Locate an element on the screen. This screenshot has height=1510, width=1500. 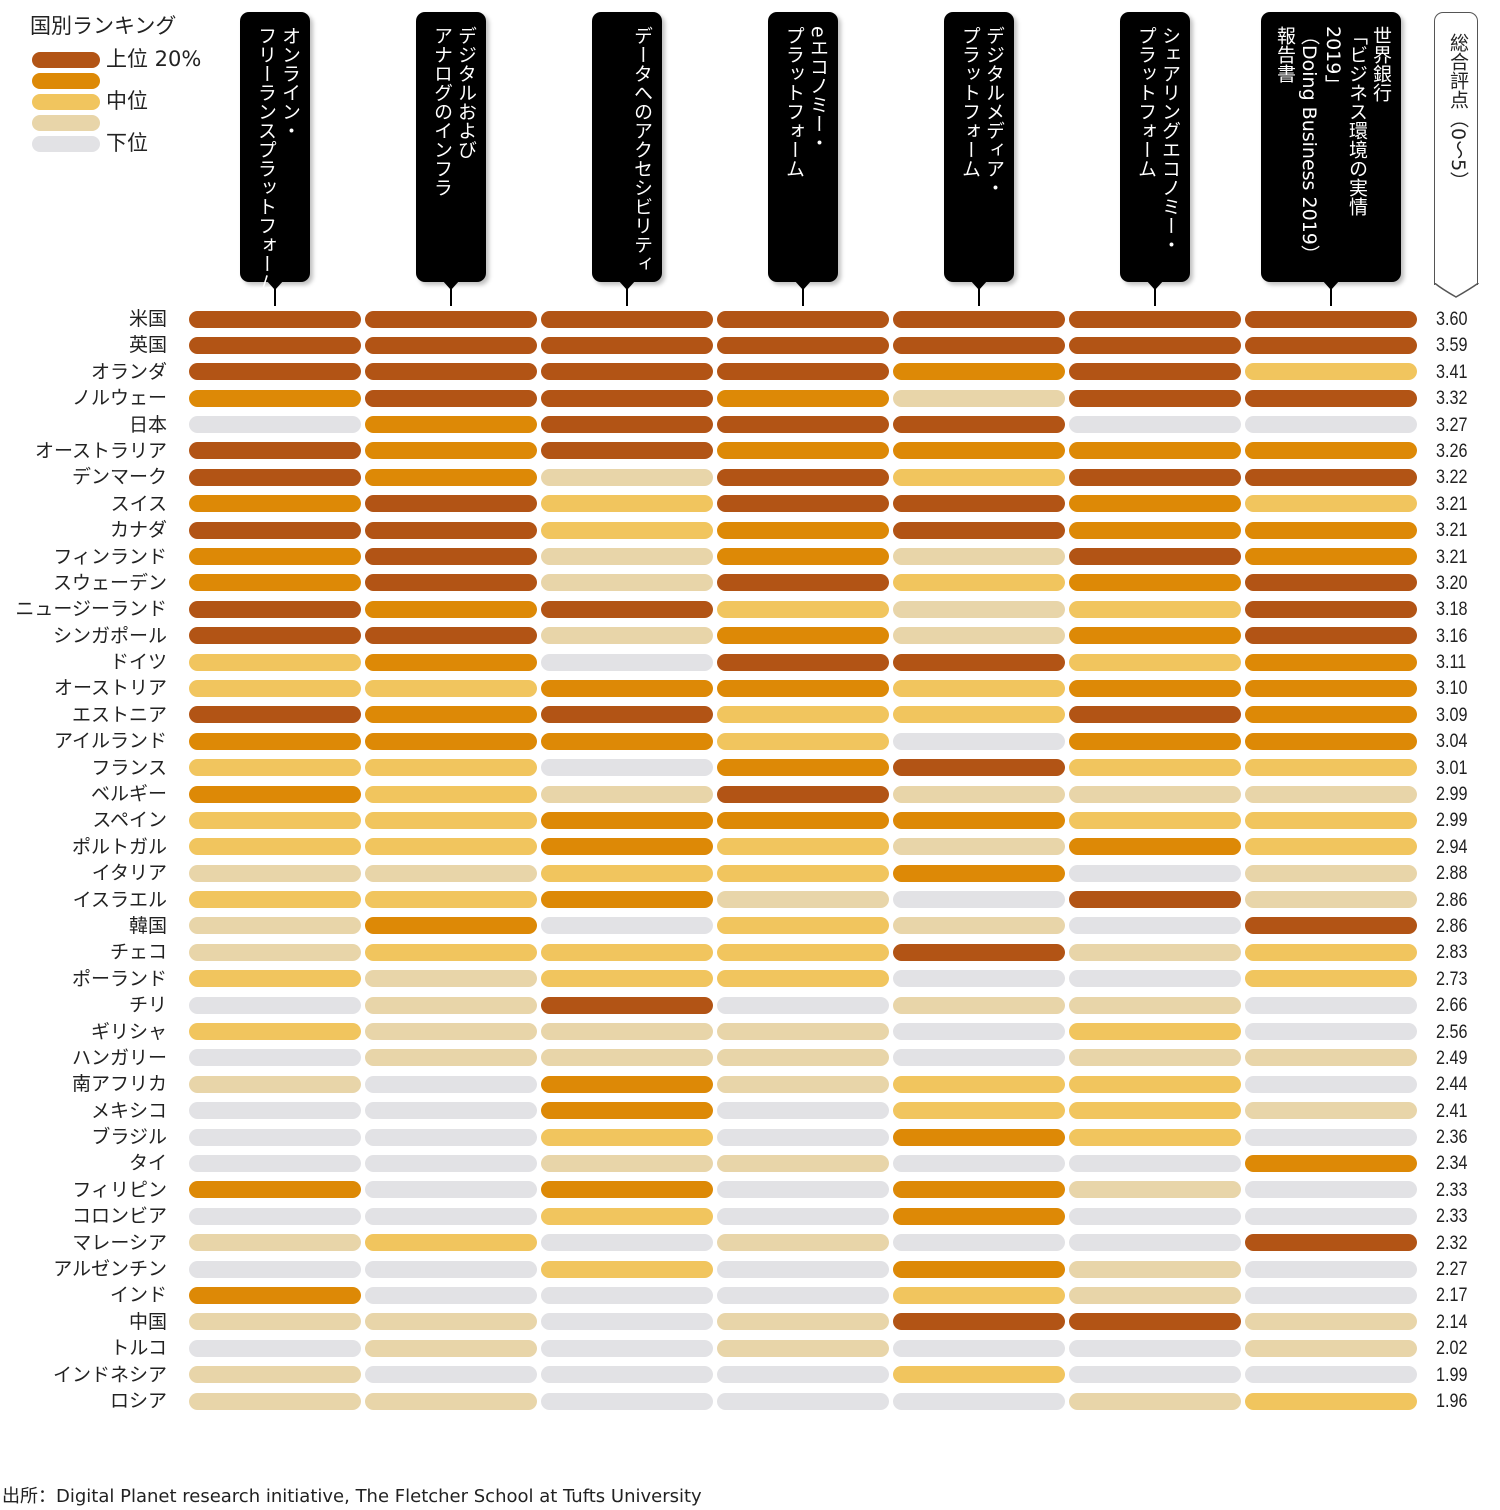
country-label: エストニア is located at coordinates (119, 714).